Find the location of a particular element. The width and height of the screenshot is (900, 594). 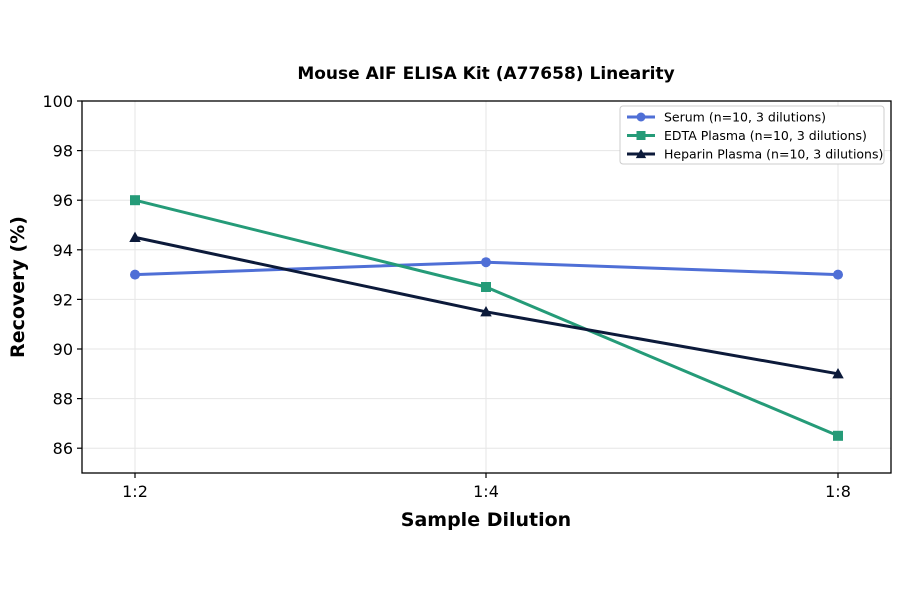

x-tick-label: 1:2 is located at coordinates (135, 491).